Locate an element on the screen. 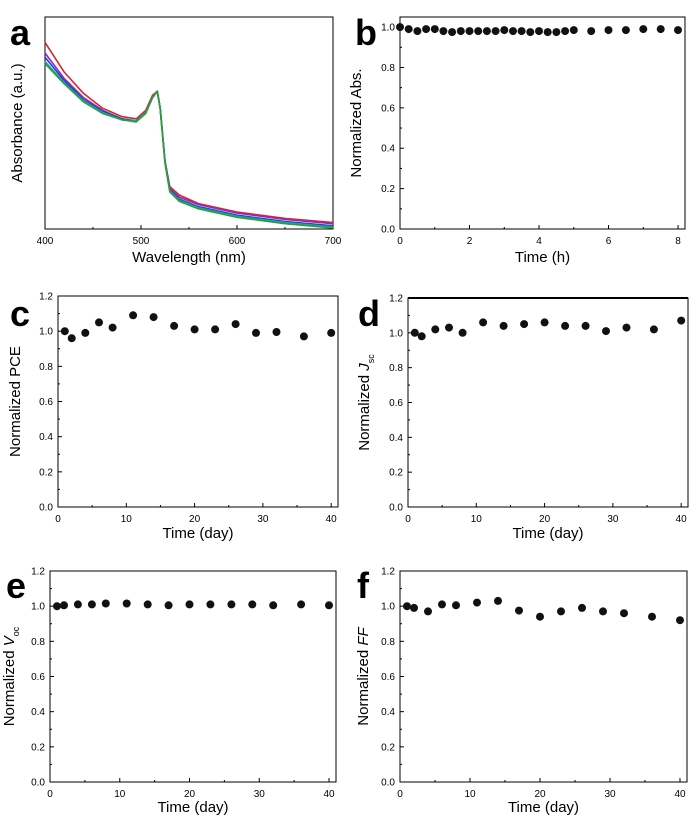 The width and height of the screenshot is (700, 827). x-tick-label: 20 is located at coordinates (195, 519).